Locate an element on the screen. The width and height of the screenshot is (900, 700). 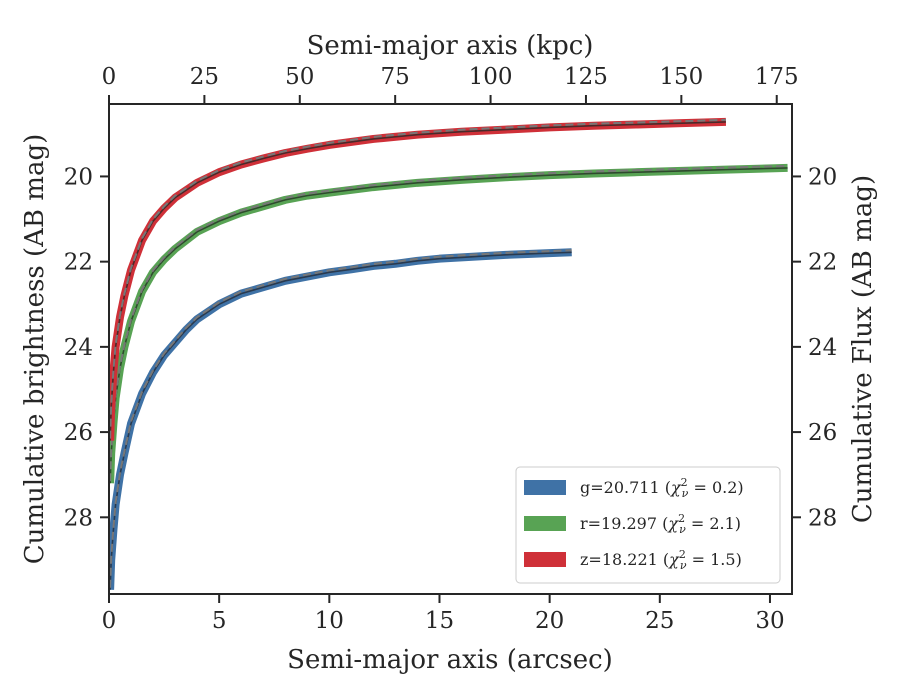
legend-label-z: z=18.221 (χ2 ν = 1.5) is located at coordinates (661, 560).